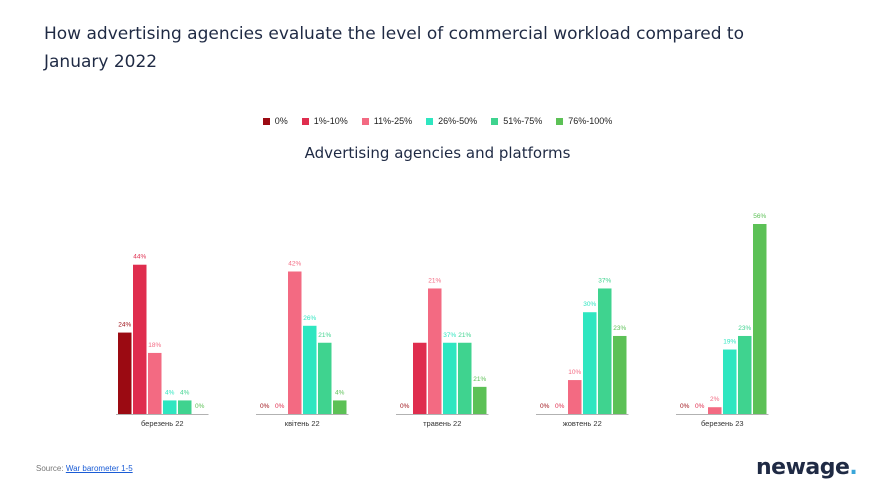 Image resolution: width=875 pixels, height=492 pixels. I want to click on legend-label: 0%, so click(281, 121).